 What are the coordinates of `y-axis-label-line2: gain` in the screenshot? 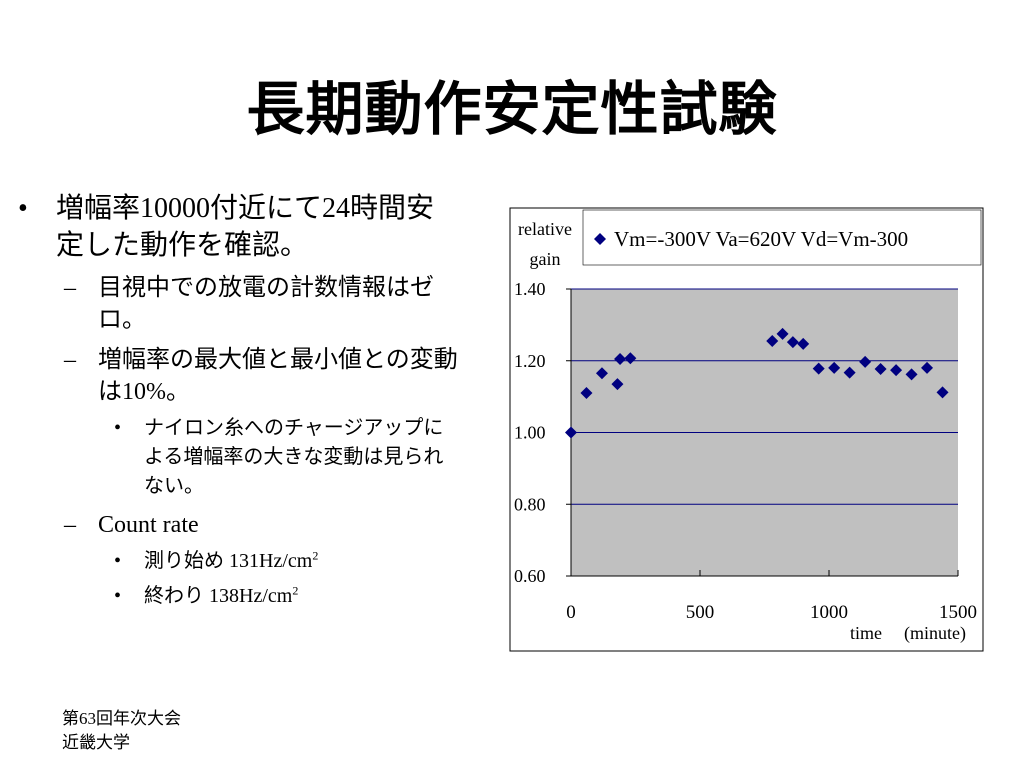 It's located at (545, 259).